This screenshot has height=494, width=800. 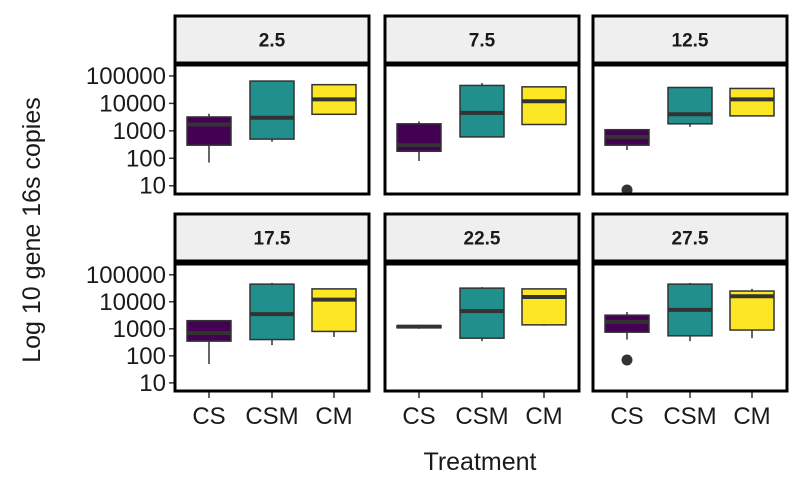 I want to click on y-axis-title: Log 10 gene 16s copies, so click(x=32, y=230).